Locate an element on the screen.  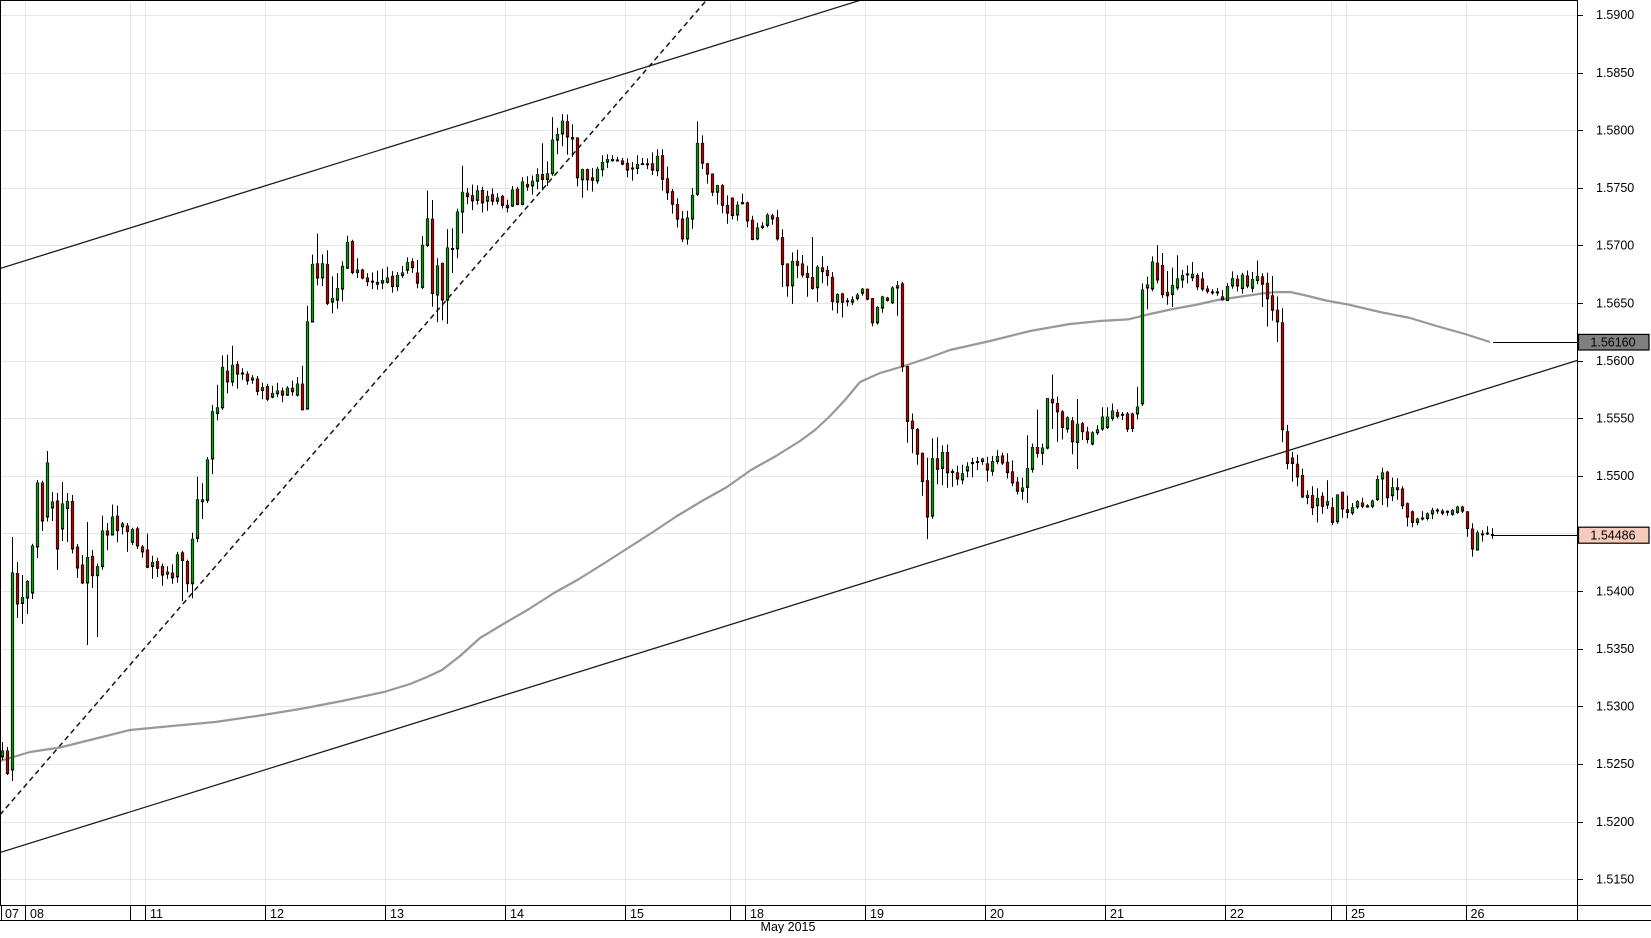
svg-text: 1.5900 is located at coordinates (1615, 15).